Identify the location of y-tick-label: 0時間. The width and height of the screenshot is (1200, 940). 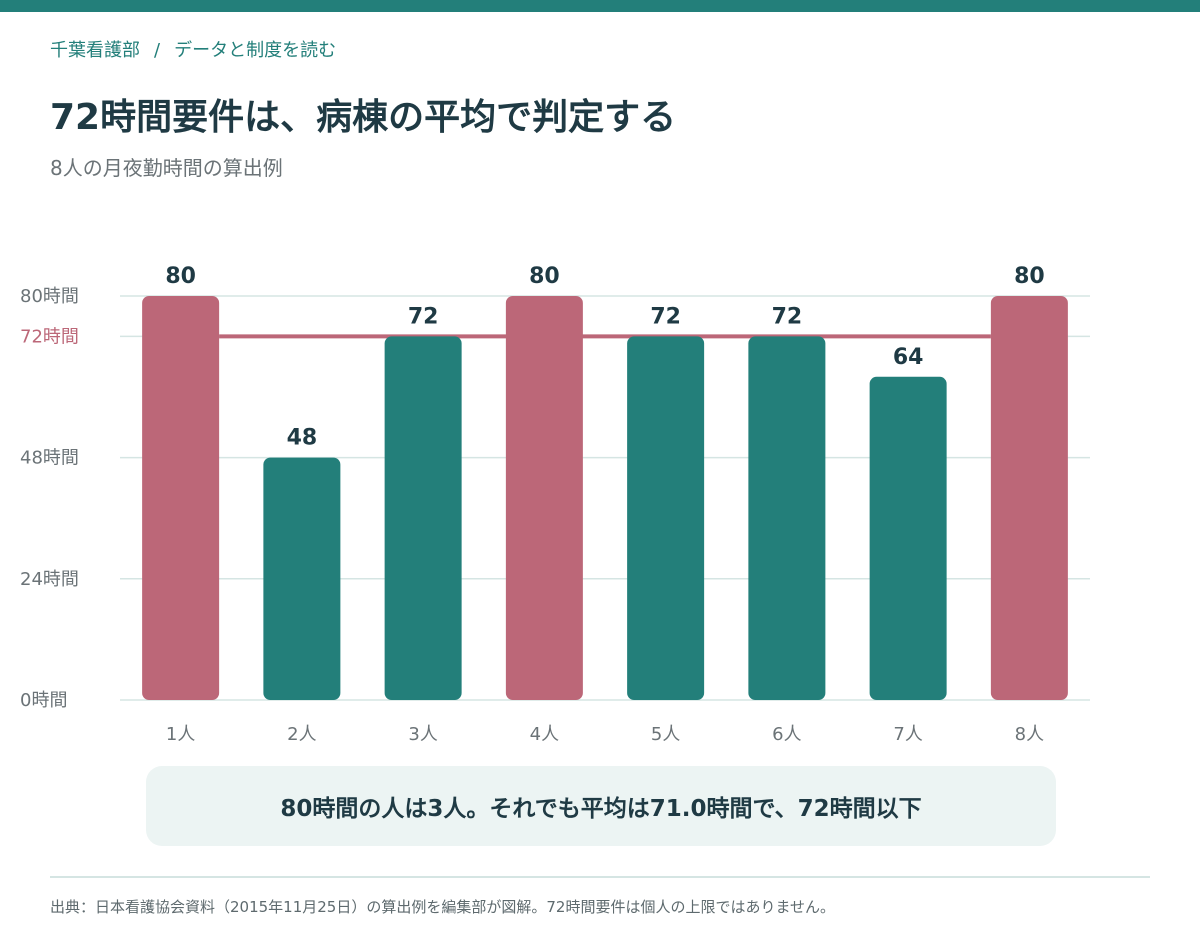
(43, 700).